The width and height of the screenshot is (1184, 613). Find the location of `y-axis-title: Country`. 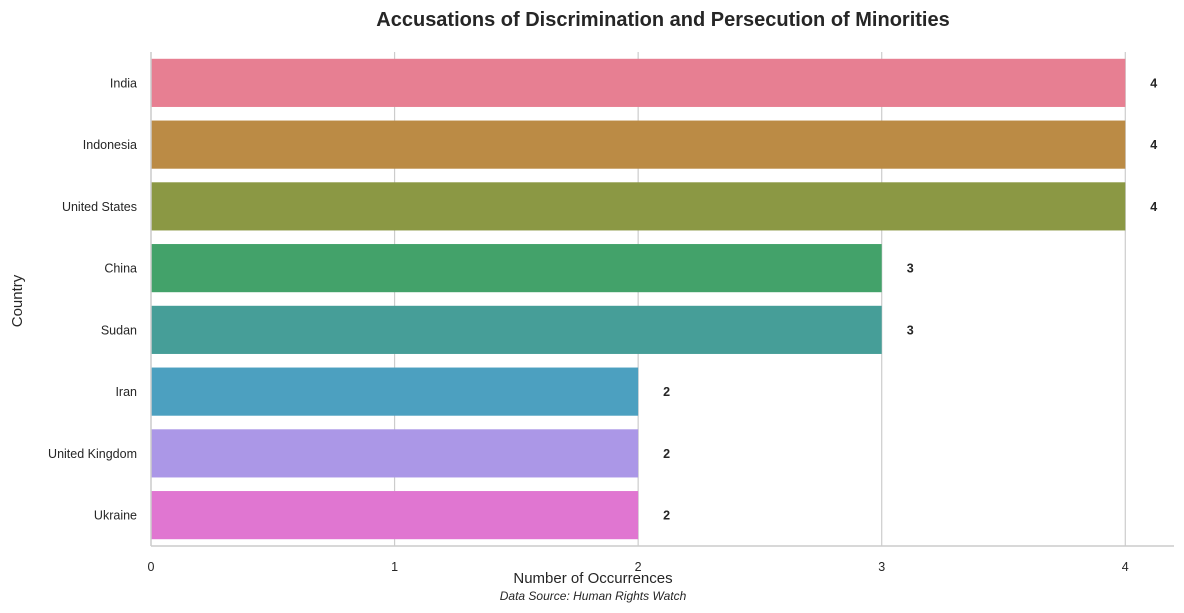

y-axis-title: Country is located at coordinates (17, 300).